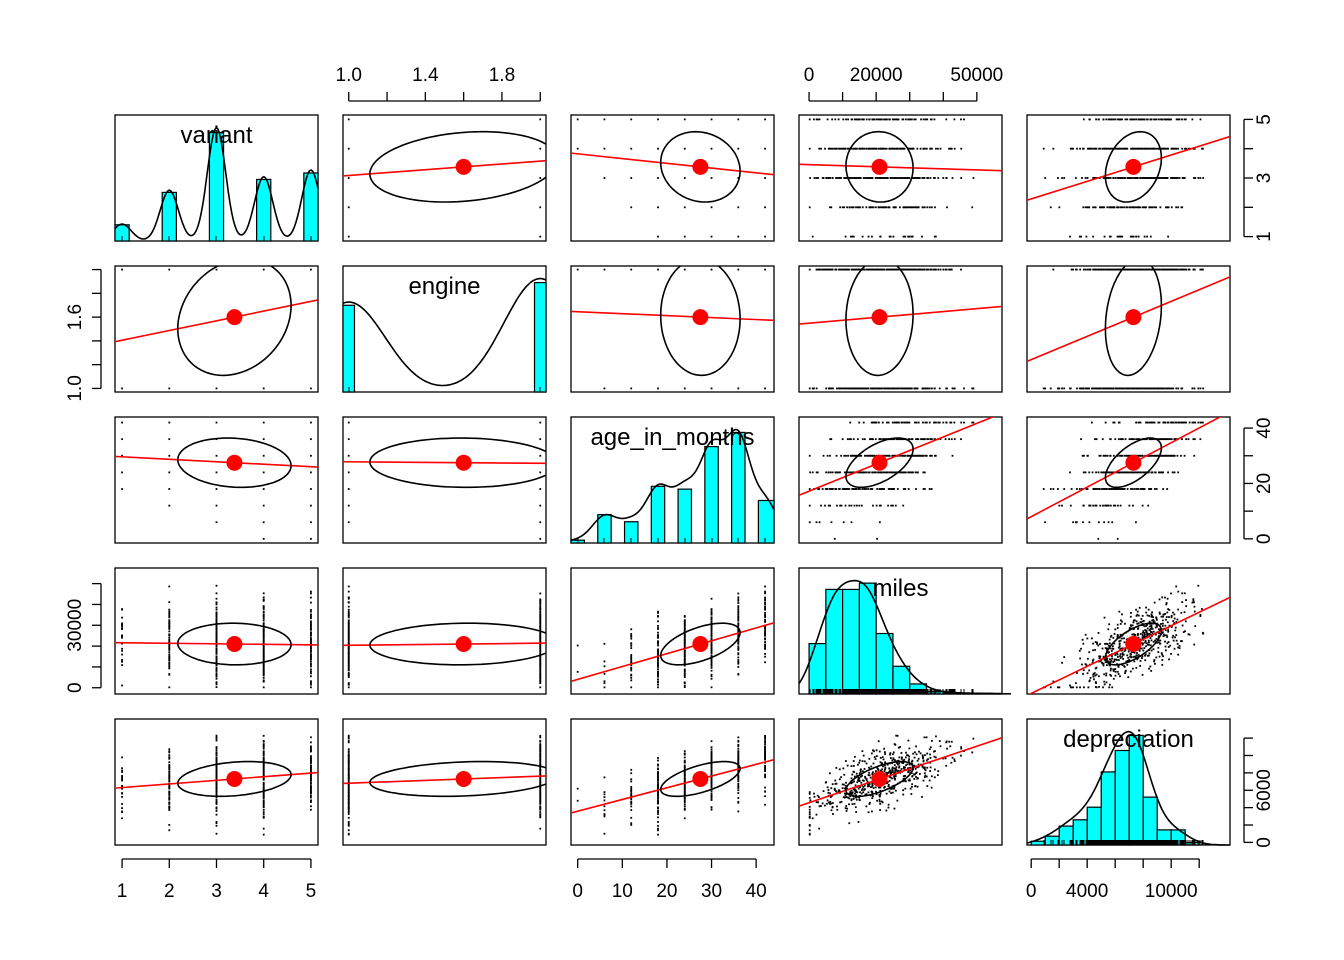 The image size is (1344, 960). Describe the element at coordinates (672, 178) in the screenshot. I see `panel-frame` at that location.